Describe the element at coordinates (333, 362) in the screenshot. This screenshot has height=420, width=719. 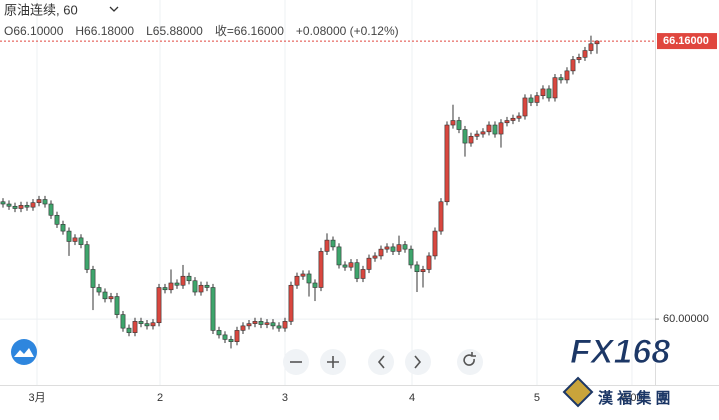
I see `zoom-in-icon` at that location.